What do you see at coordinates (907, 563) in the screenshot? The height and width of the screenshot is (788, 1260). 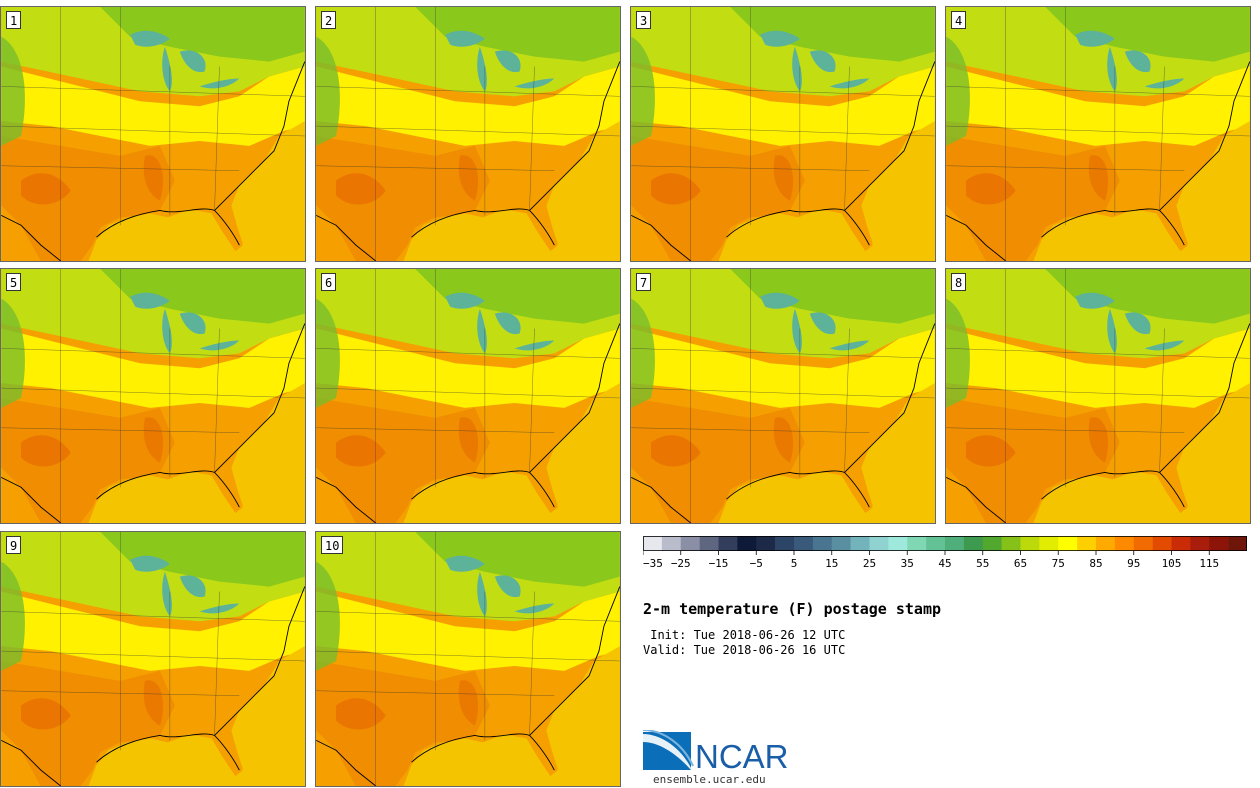 I see `colorbar-tick-label: 35` at bounding box center [907, 563].